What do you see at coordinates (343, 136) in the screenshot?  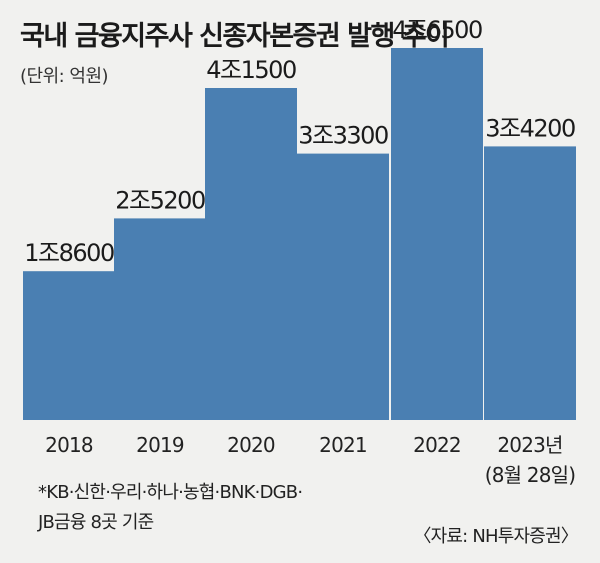 I see `data-label-2021: 3조3300` at bounding box center [343, 136].